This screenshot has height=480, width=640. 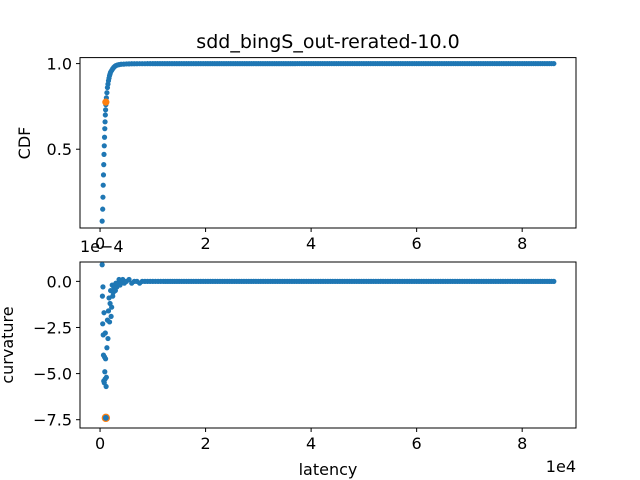 What do you see at coordinates (311, 243) in the screenshot?
I see `top-x-tick-label: 4` at bounding box center [311, 243].